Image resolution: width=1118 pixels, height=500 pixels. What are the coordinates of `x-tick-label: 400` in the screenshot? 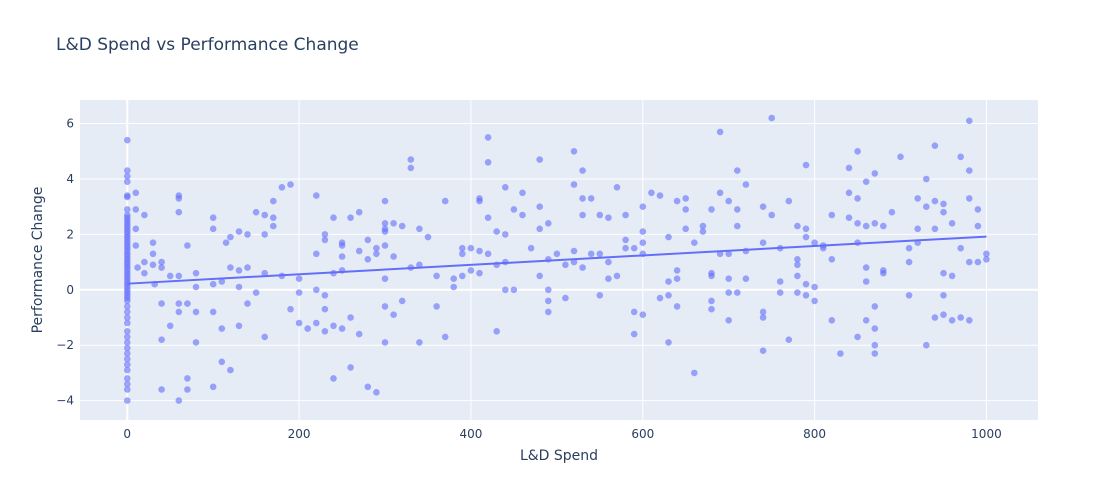 It's located at (470, 434).